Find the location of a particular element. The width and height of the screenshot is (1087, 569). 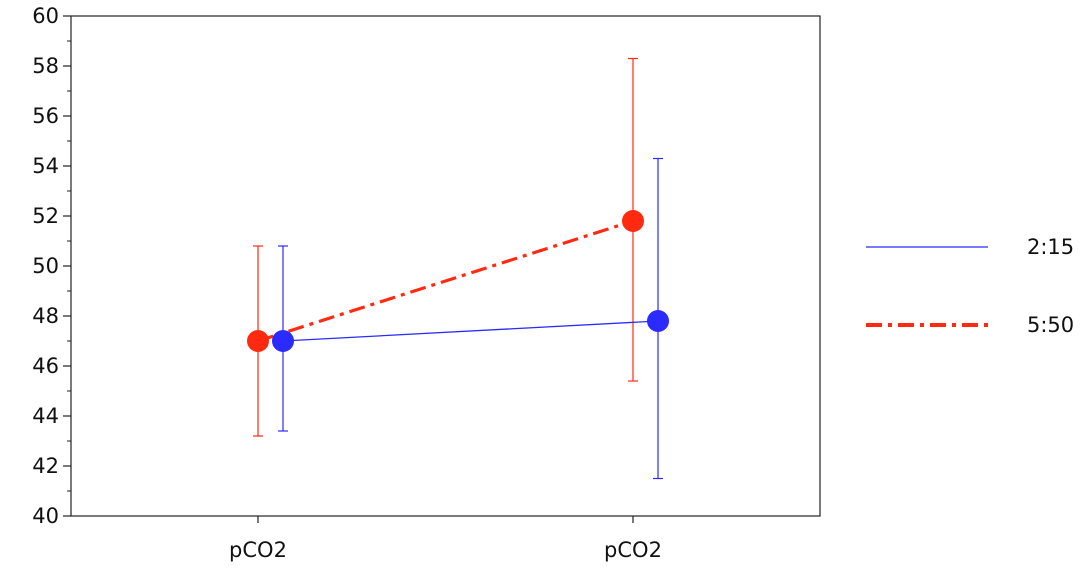

y-tick-label: 56 is located at coordinates (45, 116).